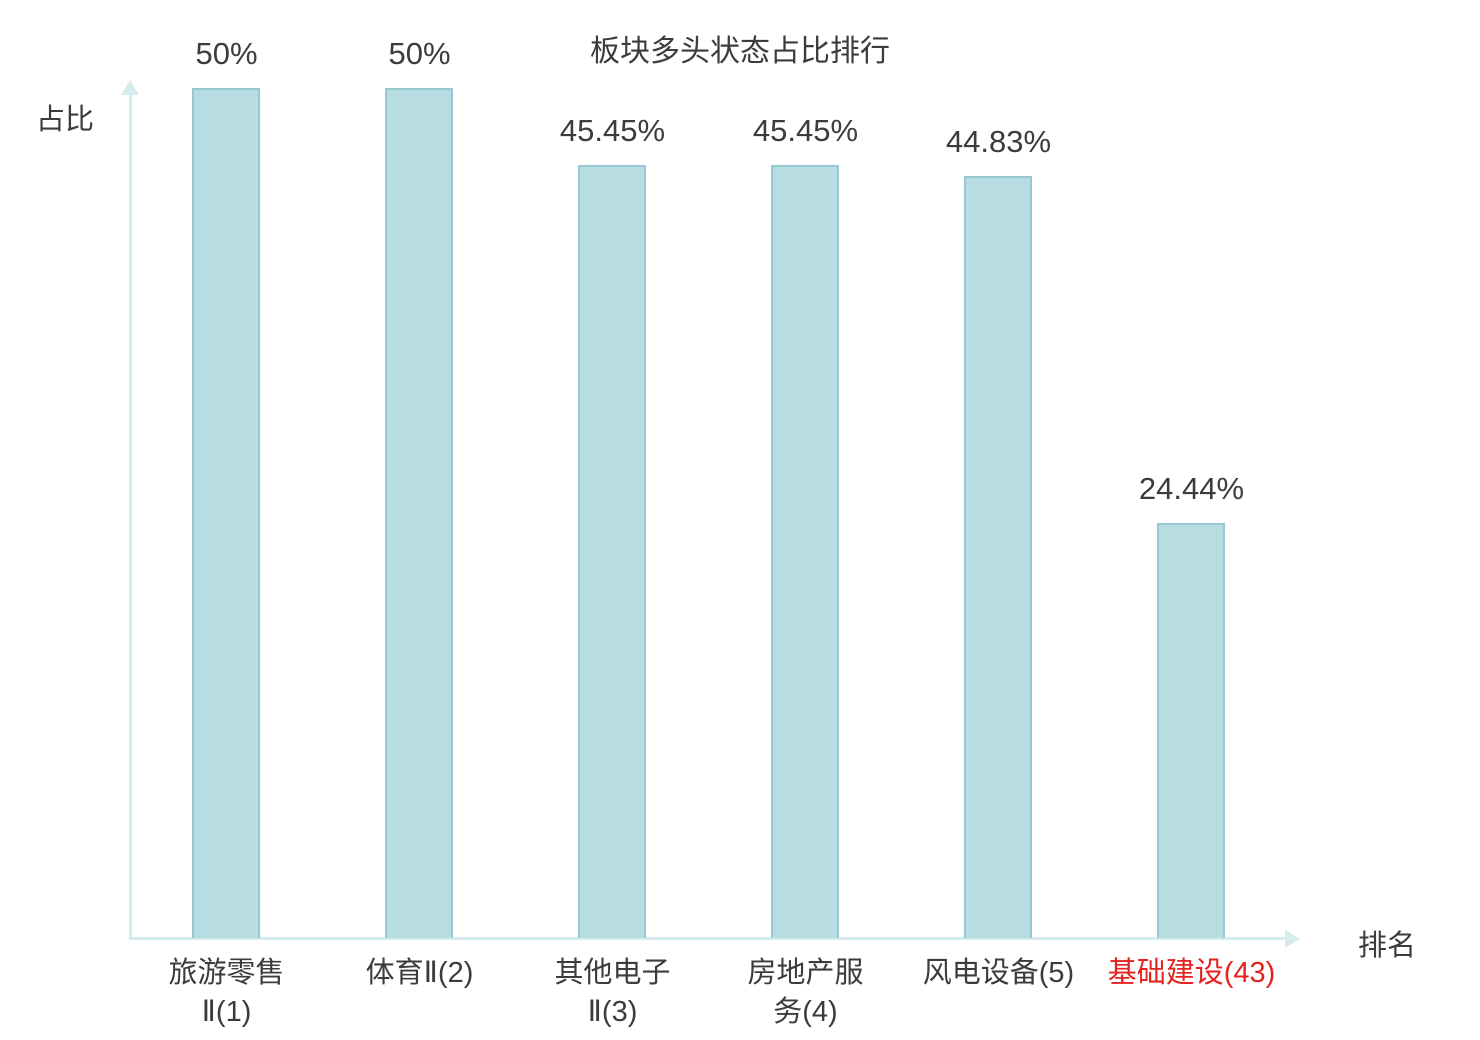 This screenshot has height=1040, width=1480. Describe the element at coordinates (1191, 488) in the screenshot. I see `bar-value-label: 24.44%` at that location.